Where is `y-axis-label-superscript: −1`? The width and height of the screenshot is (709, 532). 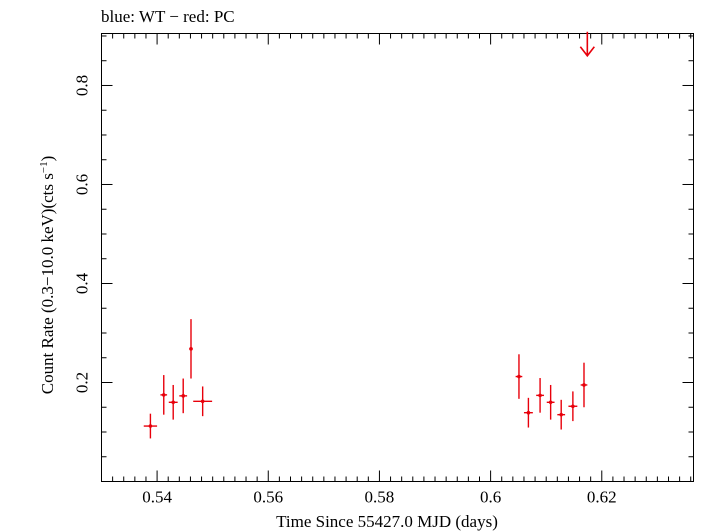 y-axis-label-superscript: −1 is located at coordinates (44, 167).